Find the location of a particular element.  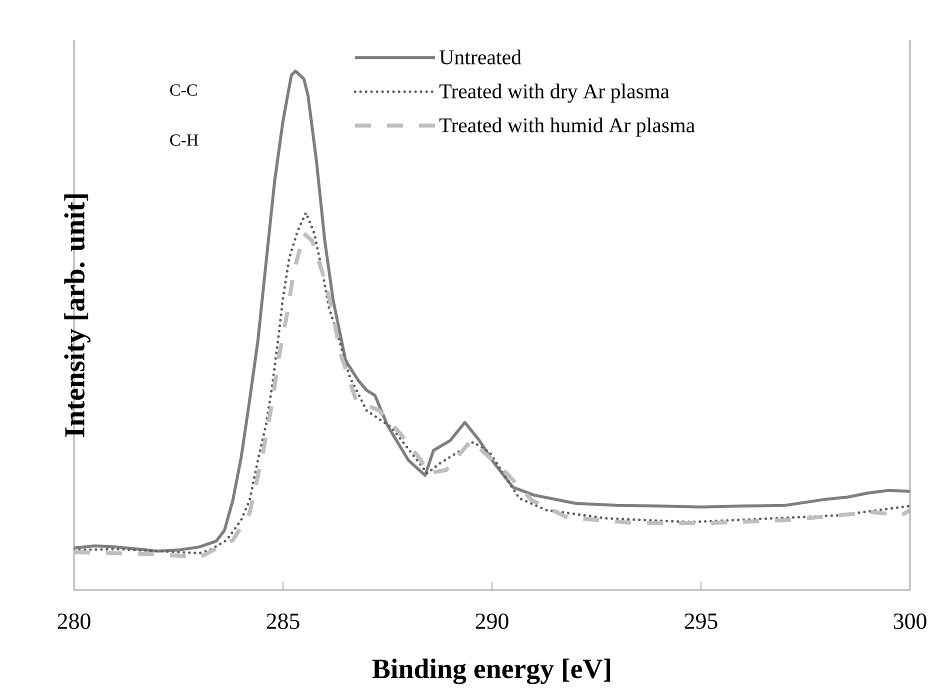

annotation: C-C is located at coordinates (183, 90).